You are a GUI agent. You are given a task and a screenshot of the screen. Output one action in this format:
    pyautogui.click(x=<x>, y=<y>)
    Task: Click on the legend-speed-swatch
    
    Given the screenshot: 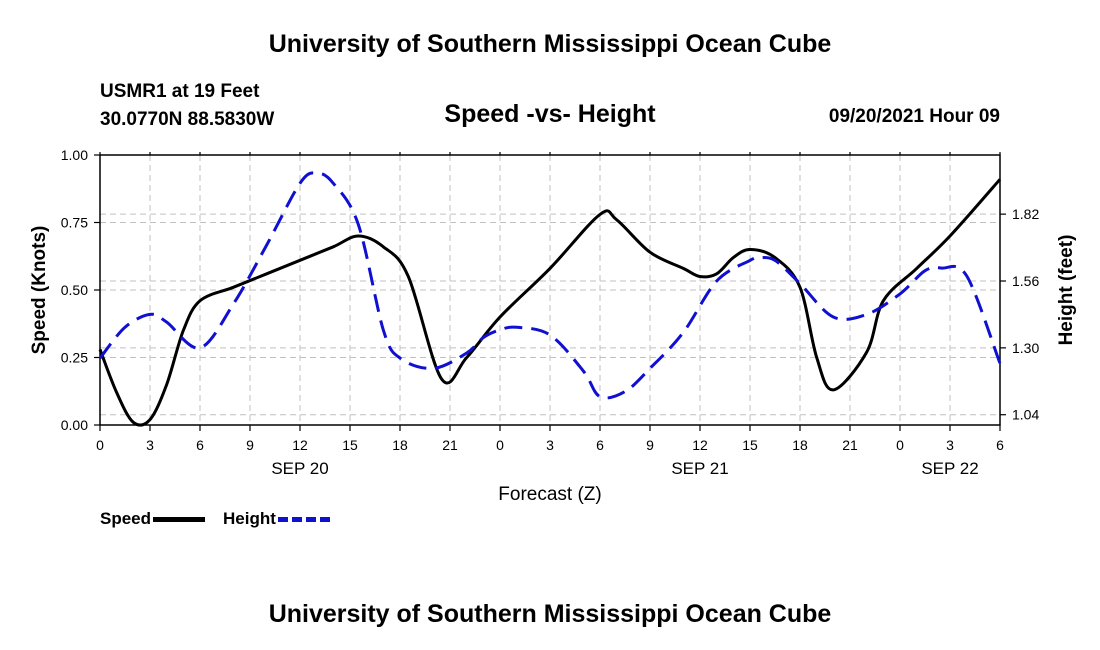 What is the action you would take?
    pyautogui.click(x=179, y=519)
    